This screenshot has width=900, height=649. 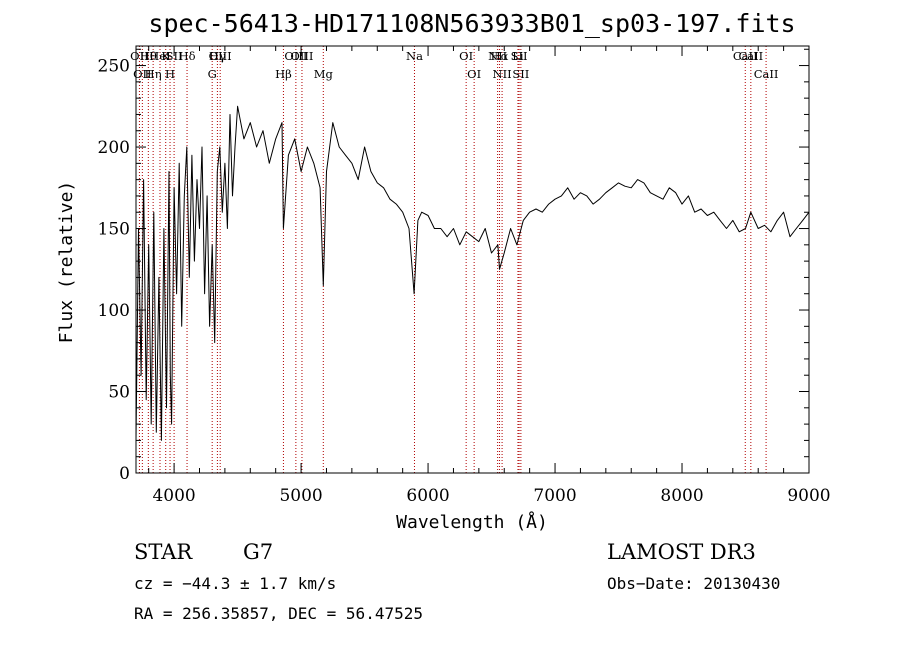 I want to click on line-marker-label-26: CaII, so click(x=750, y=56).